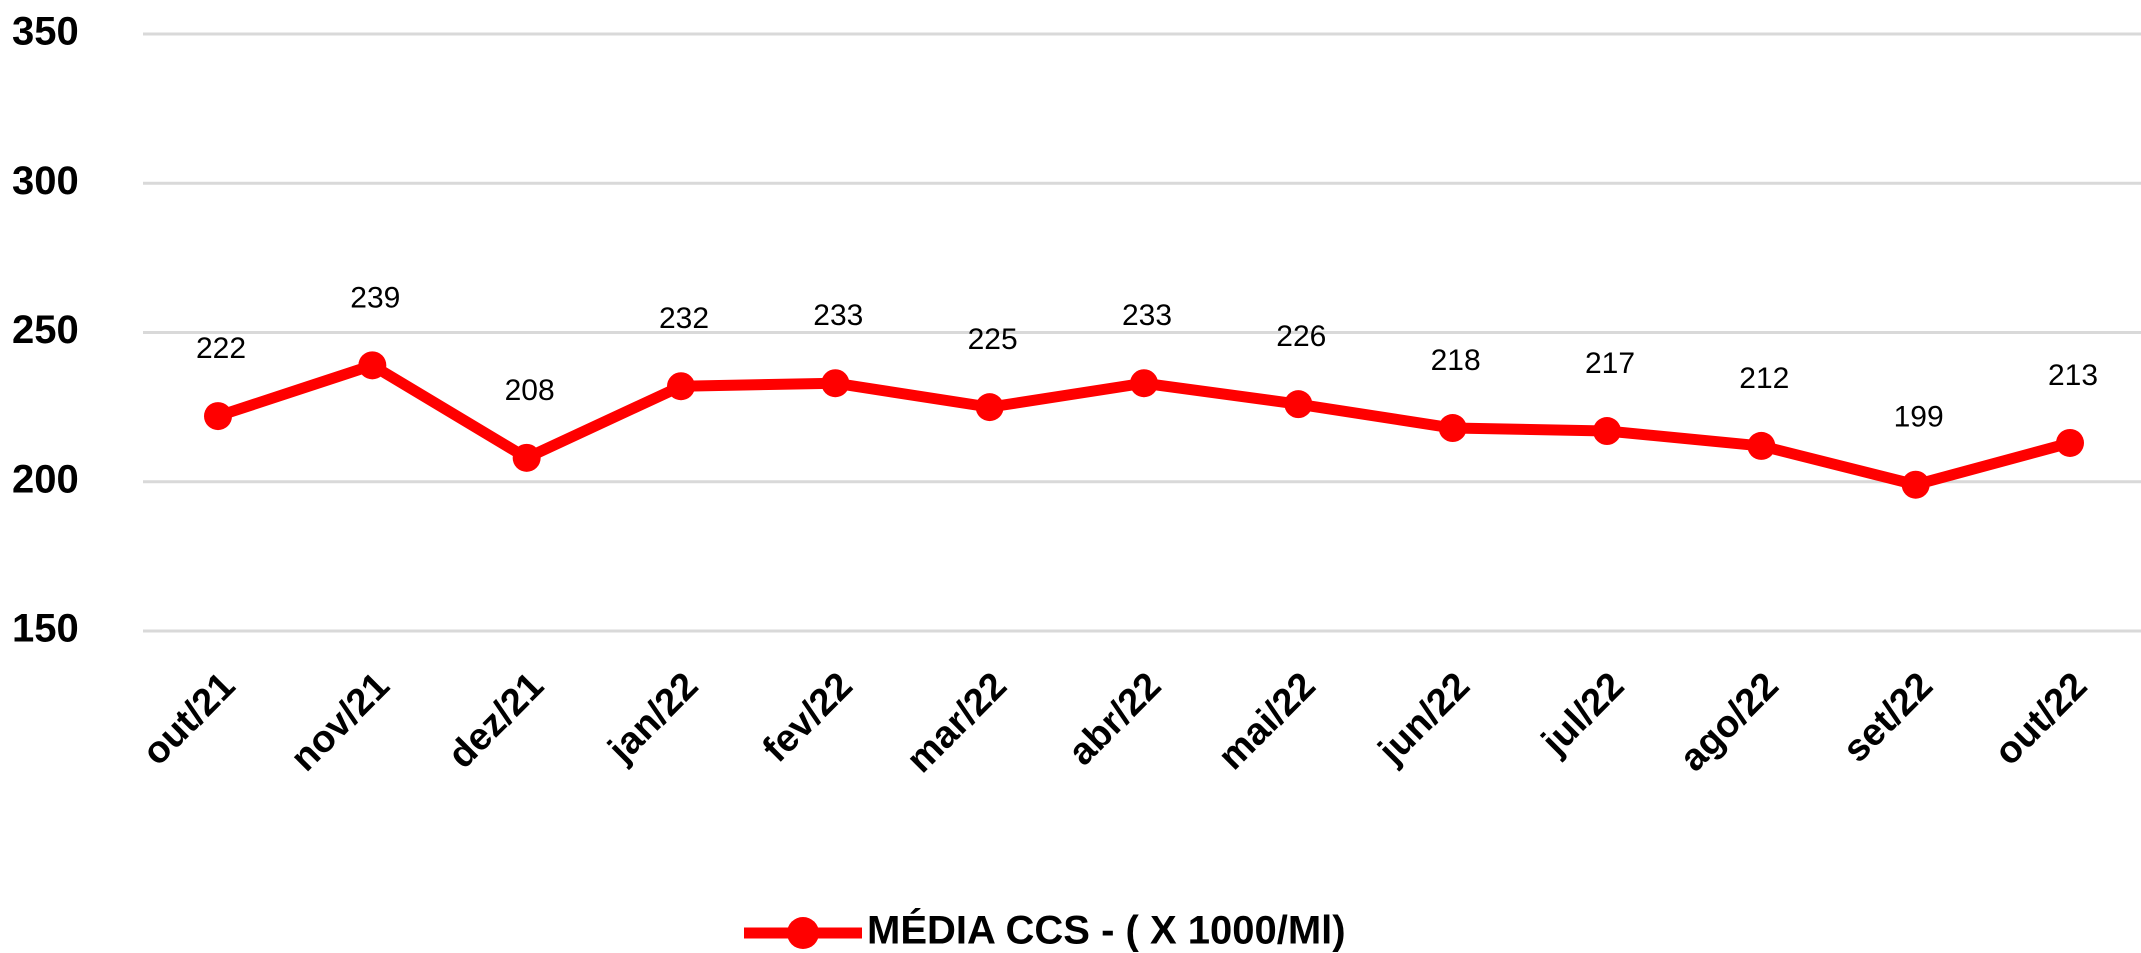 The height and width of the screenshot is (953, 2141). I want to click on x-tick-label: set/22, so click(1888, 718).